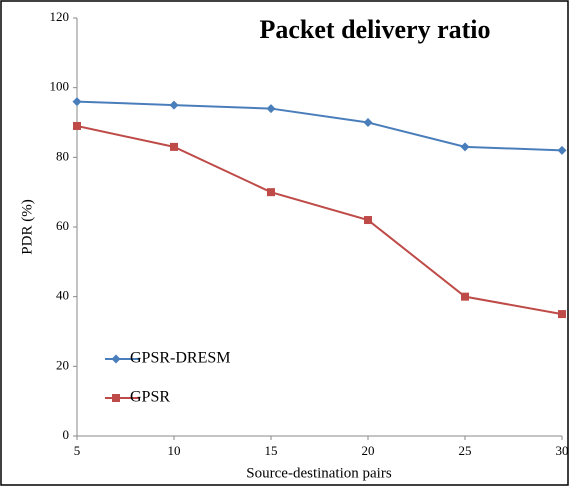  Describe the element at coordinates (62, 364) in the screenshot. I see `y-tick-label: 20` at that location.